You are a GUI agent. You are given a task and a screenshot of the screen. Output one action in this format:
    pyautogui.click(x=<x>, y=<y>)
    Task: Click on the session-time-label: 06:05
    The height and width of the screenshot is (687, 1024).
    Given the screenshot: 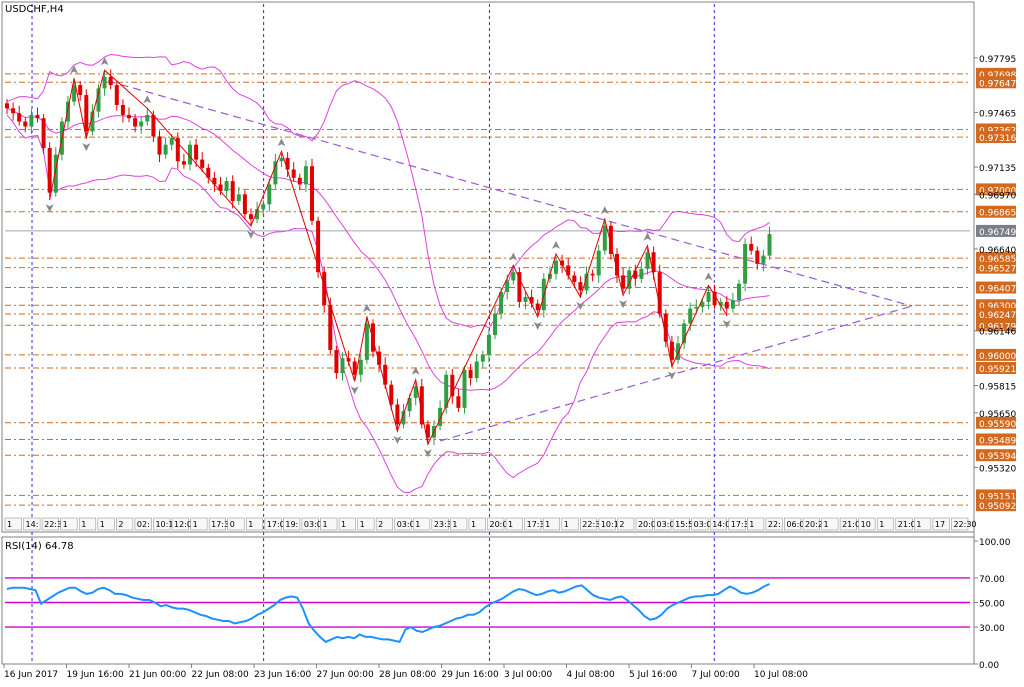 What is the action you would take?
    pyautogui.click(x=797, y=524)
    